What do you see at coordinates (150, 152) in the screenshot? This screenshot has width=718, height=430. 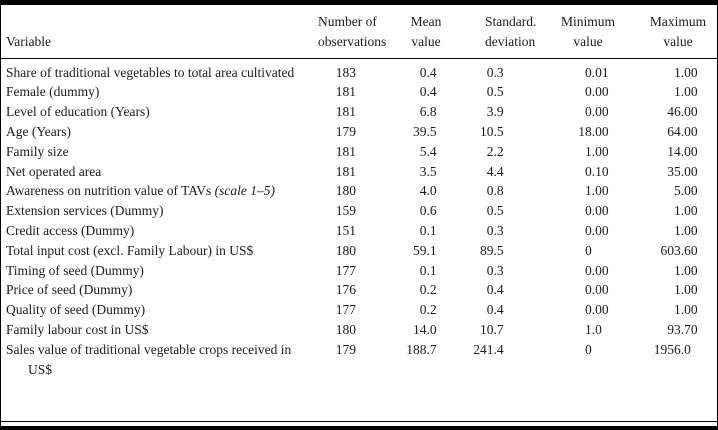 I see `cell-variable: Family size` at bounding box center [150, 152].